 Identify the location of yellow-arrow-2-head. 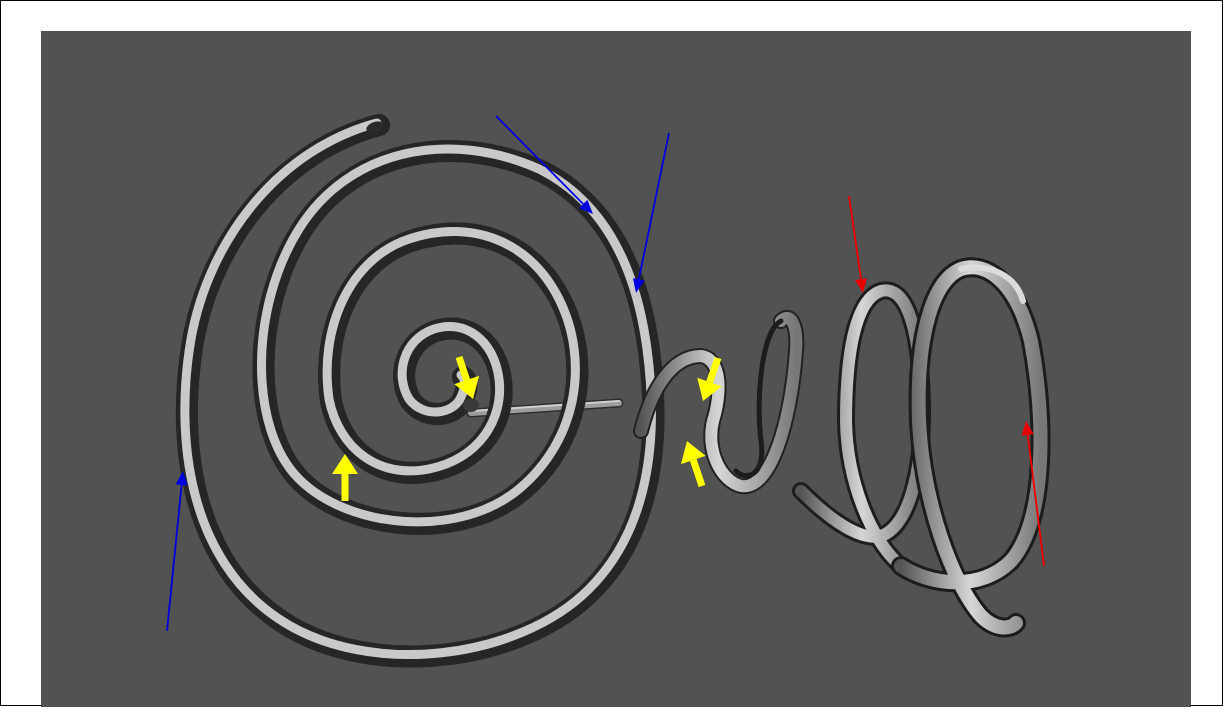
(345, 464).